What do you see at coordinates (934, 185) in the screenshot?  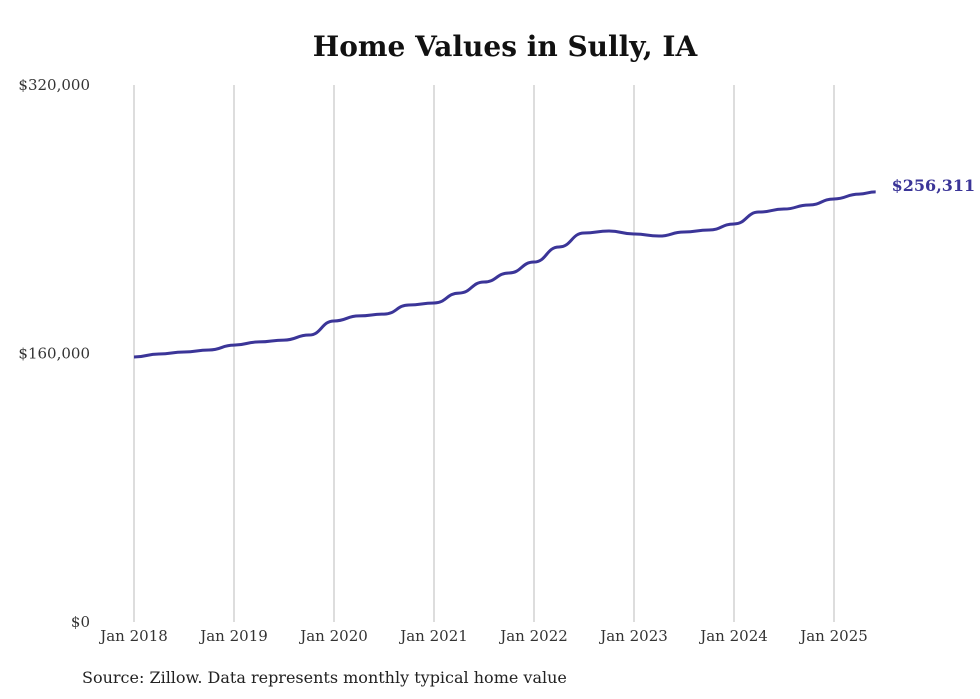 I see `end-value-label: $256,311` at bounding box center [934, 185].